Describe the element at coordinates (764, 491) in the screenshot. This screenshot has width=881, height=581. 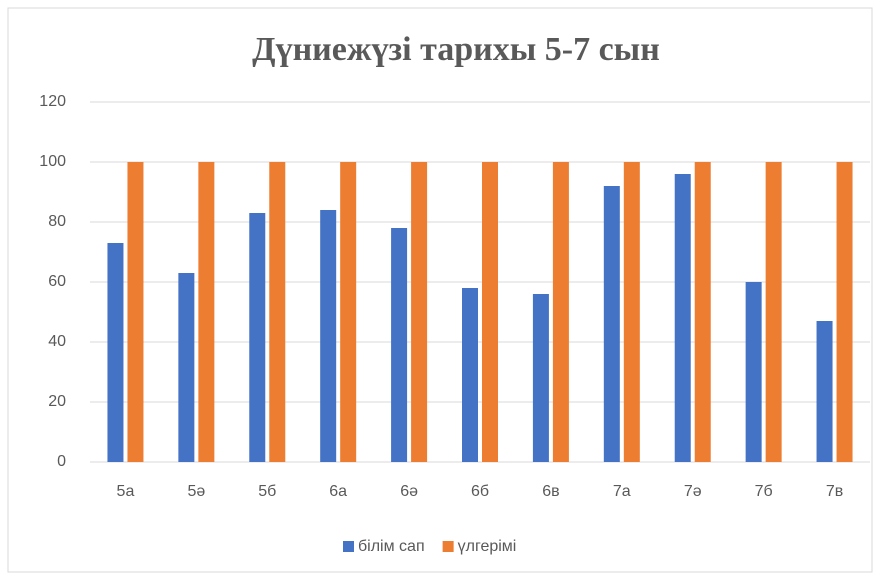
I see `x-tick-label: 7б` at that location.